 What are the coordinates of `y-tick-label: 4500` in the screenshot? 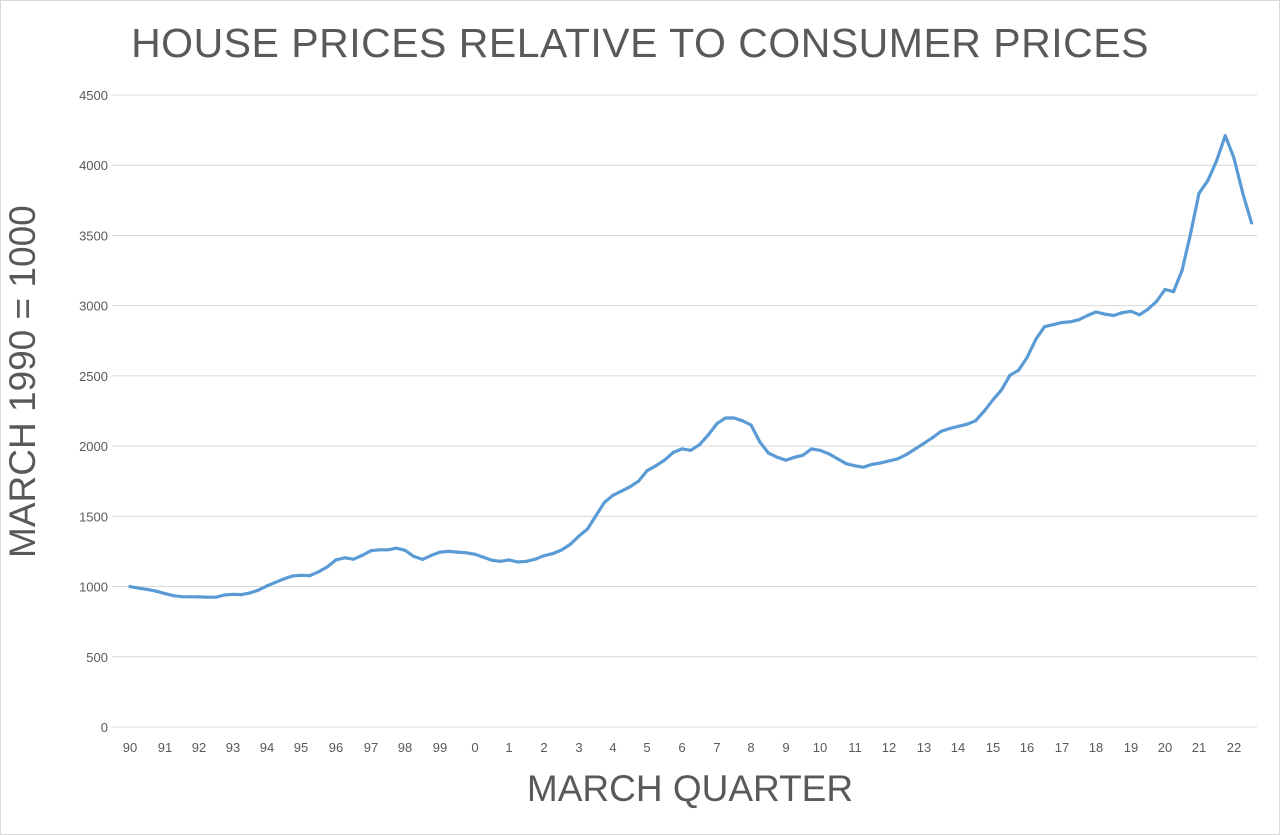 It's located at (93, 95).